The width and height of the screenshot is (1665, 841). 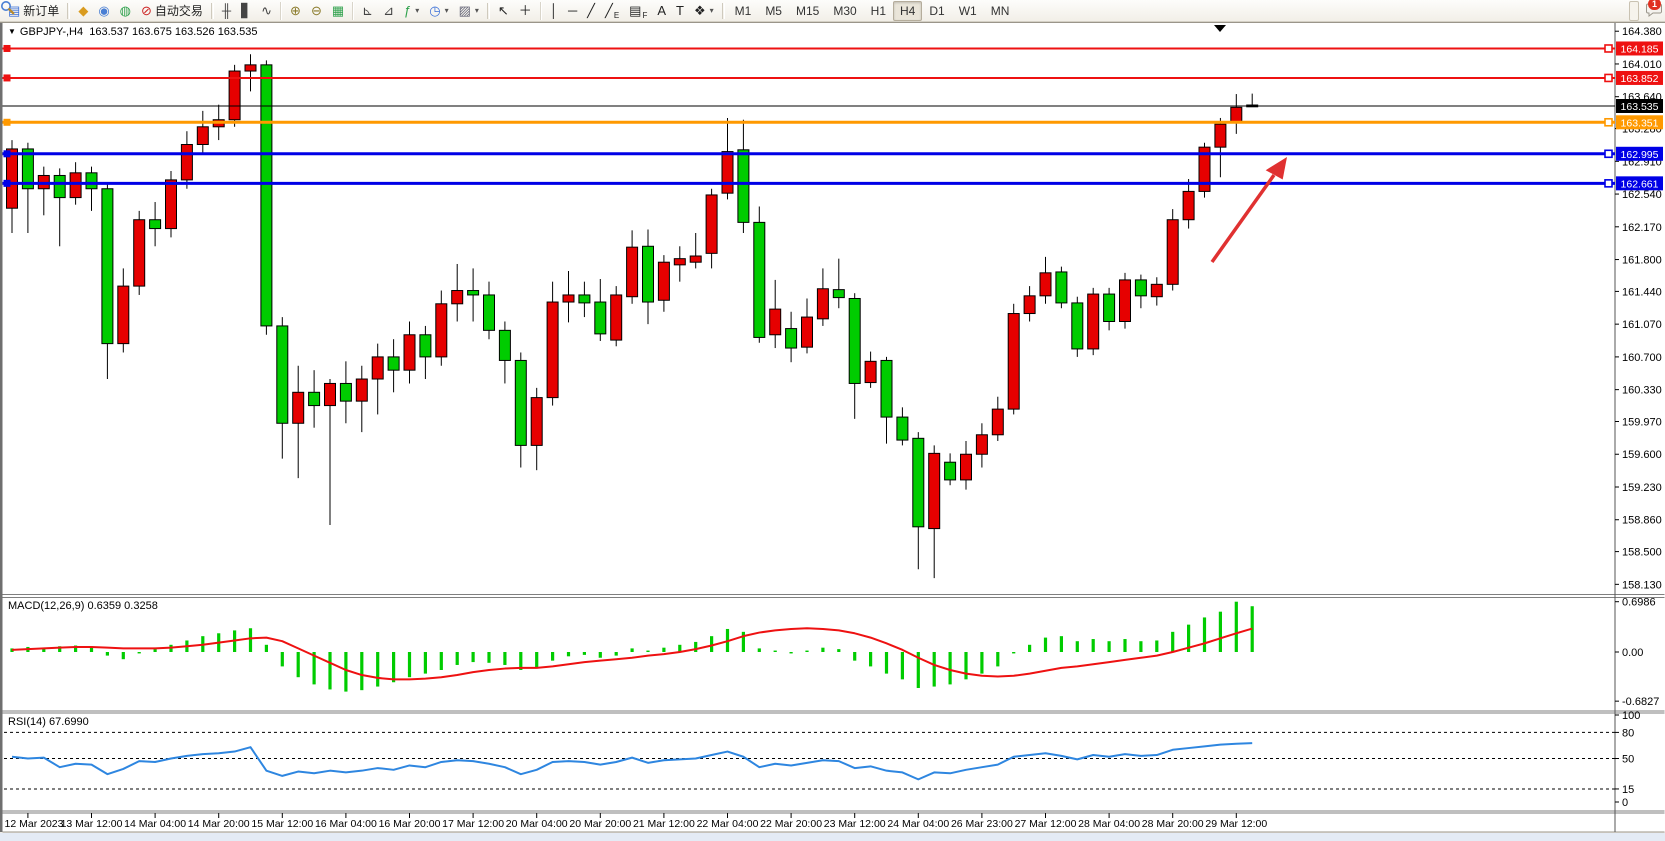 I want to click on vertical-line-icon: │, so click(x=554, y=11).